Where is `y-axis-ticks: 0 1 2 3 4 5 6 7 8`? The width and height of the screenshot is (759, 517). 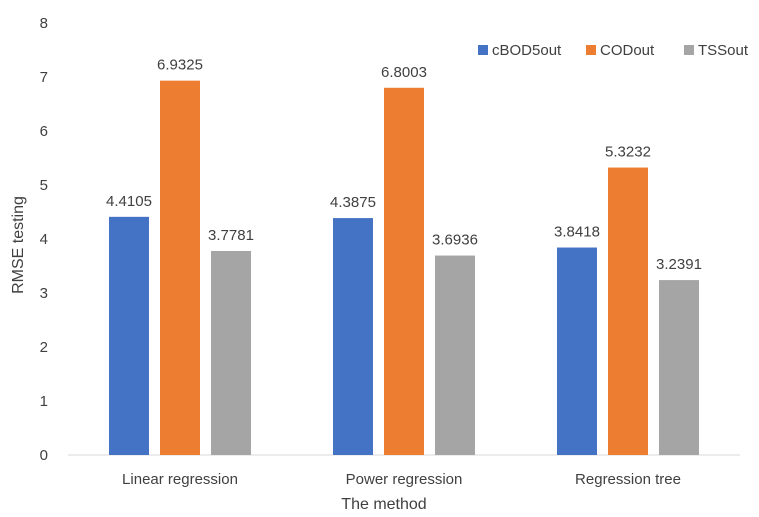
y-axis-ticks: 0 1 2 3 4 5 6 7 8 is located at coordinates (44, 239).